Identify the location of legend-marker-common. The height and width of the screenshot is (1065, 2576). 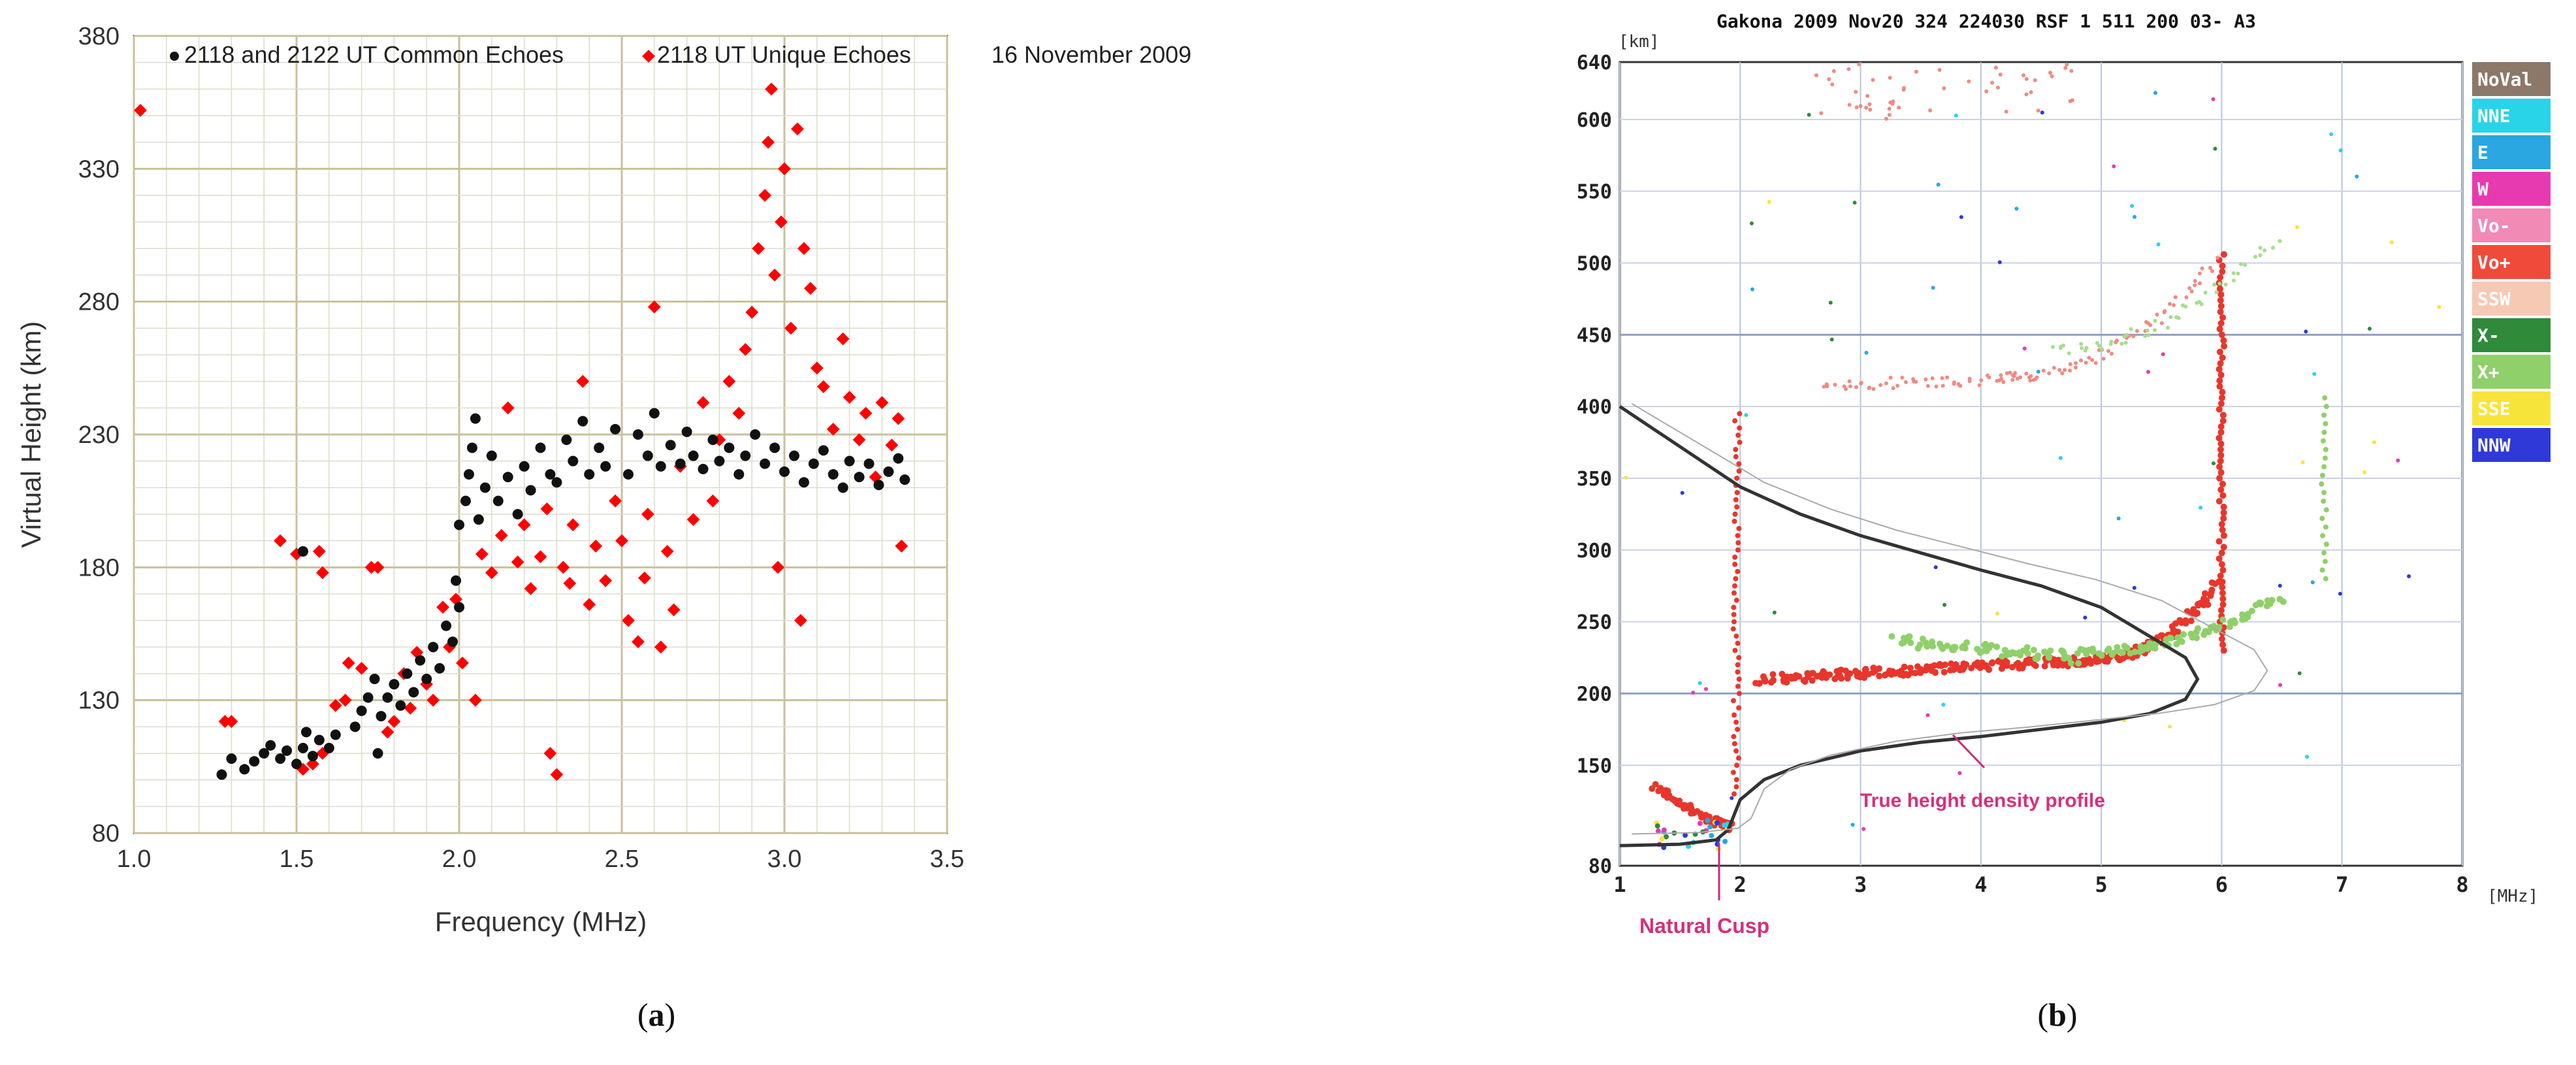
(174, 56).